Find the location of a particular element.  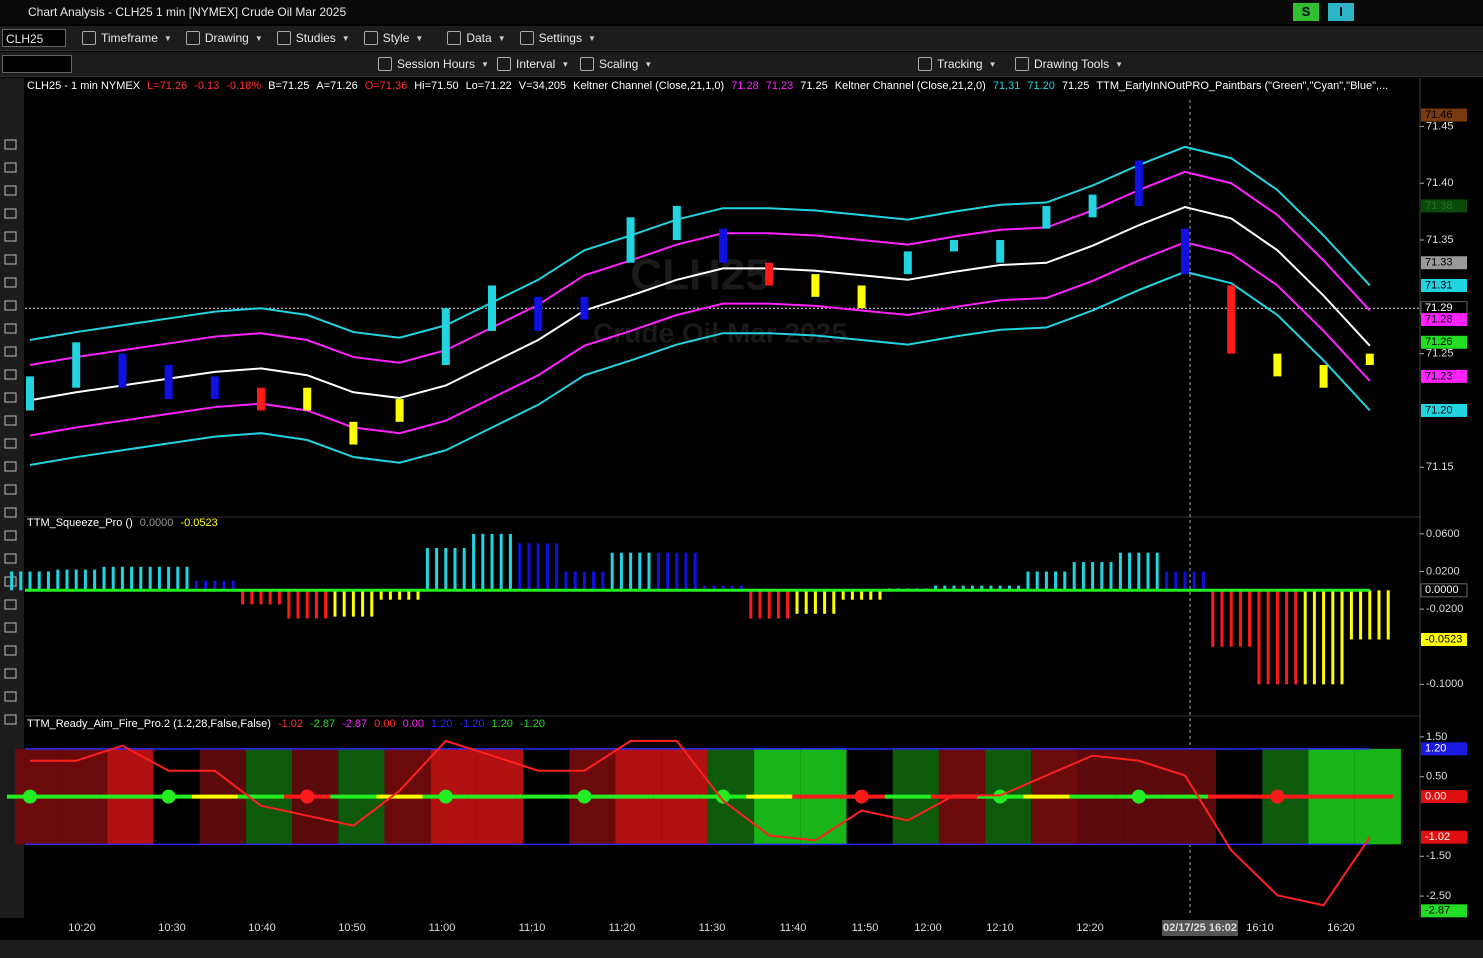

s-button: S is located at coordinates (1306, 12).